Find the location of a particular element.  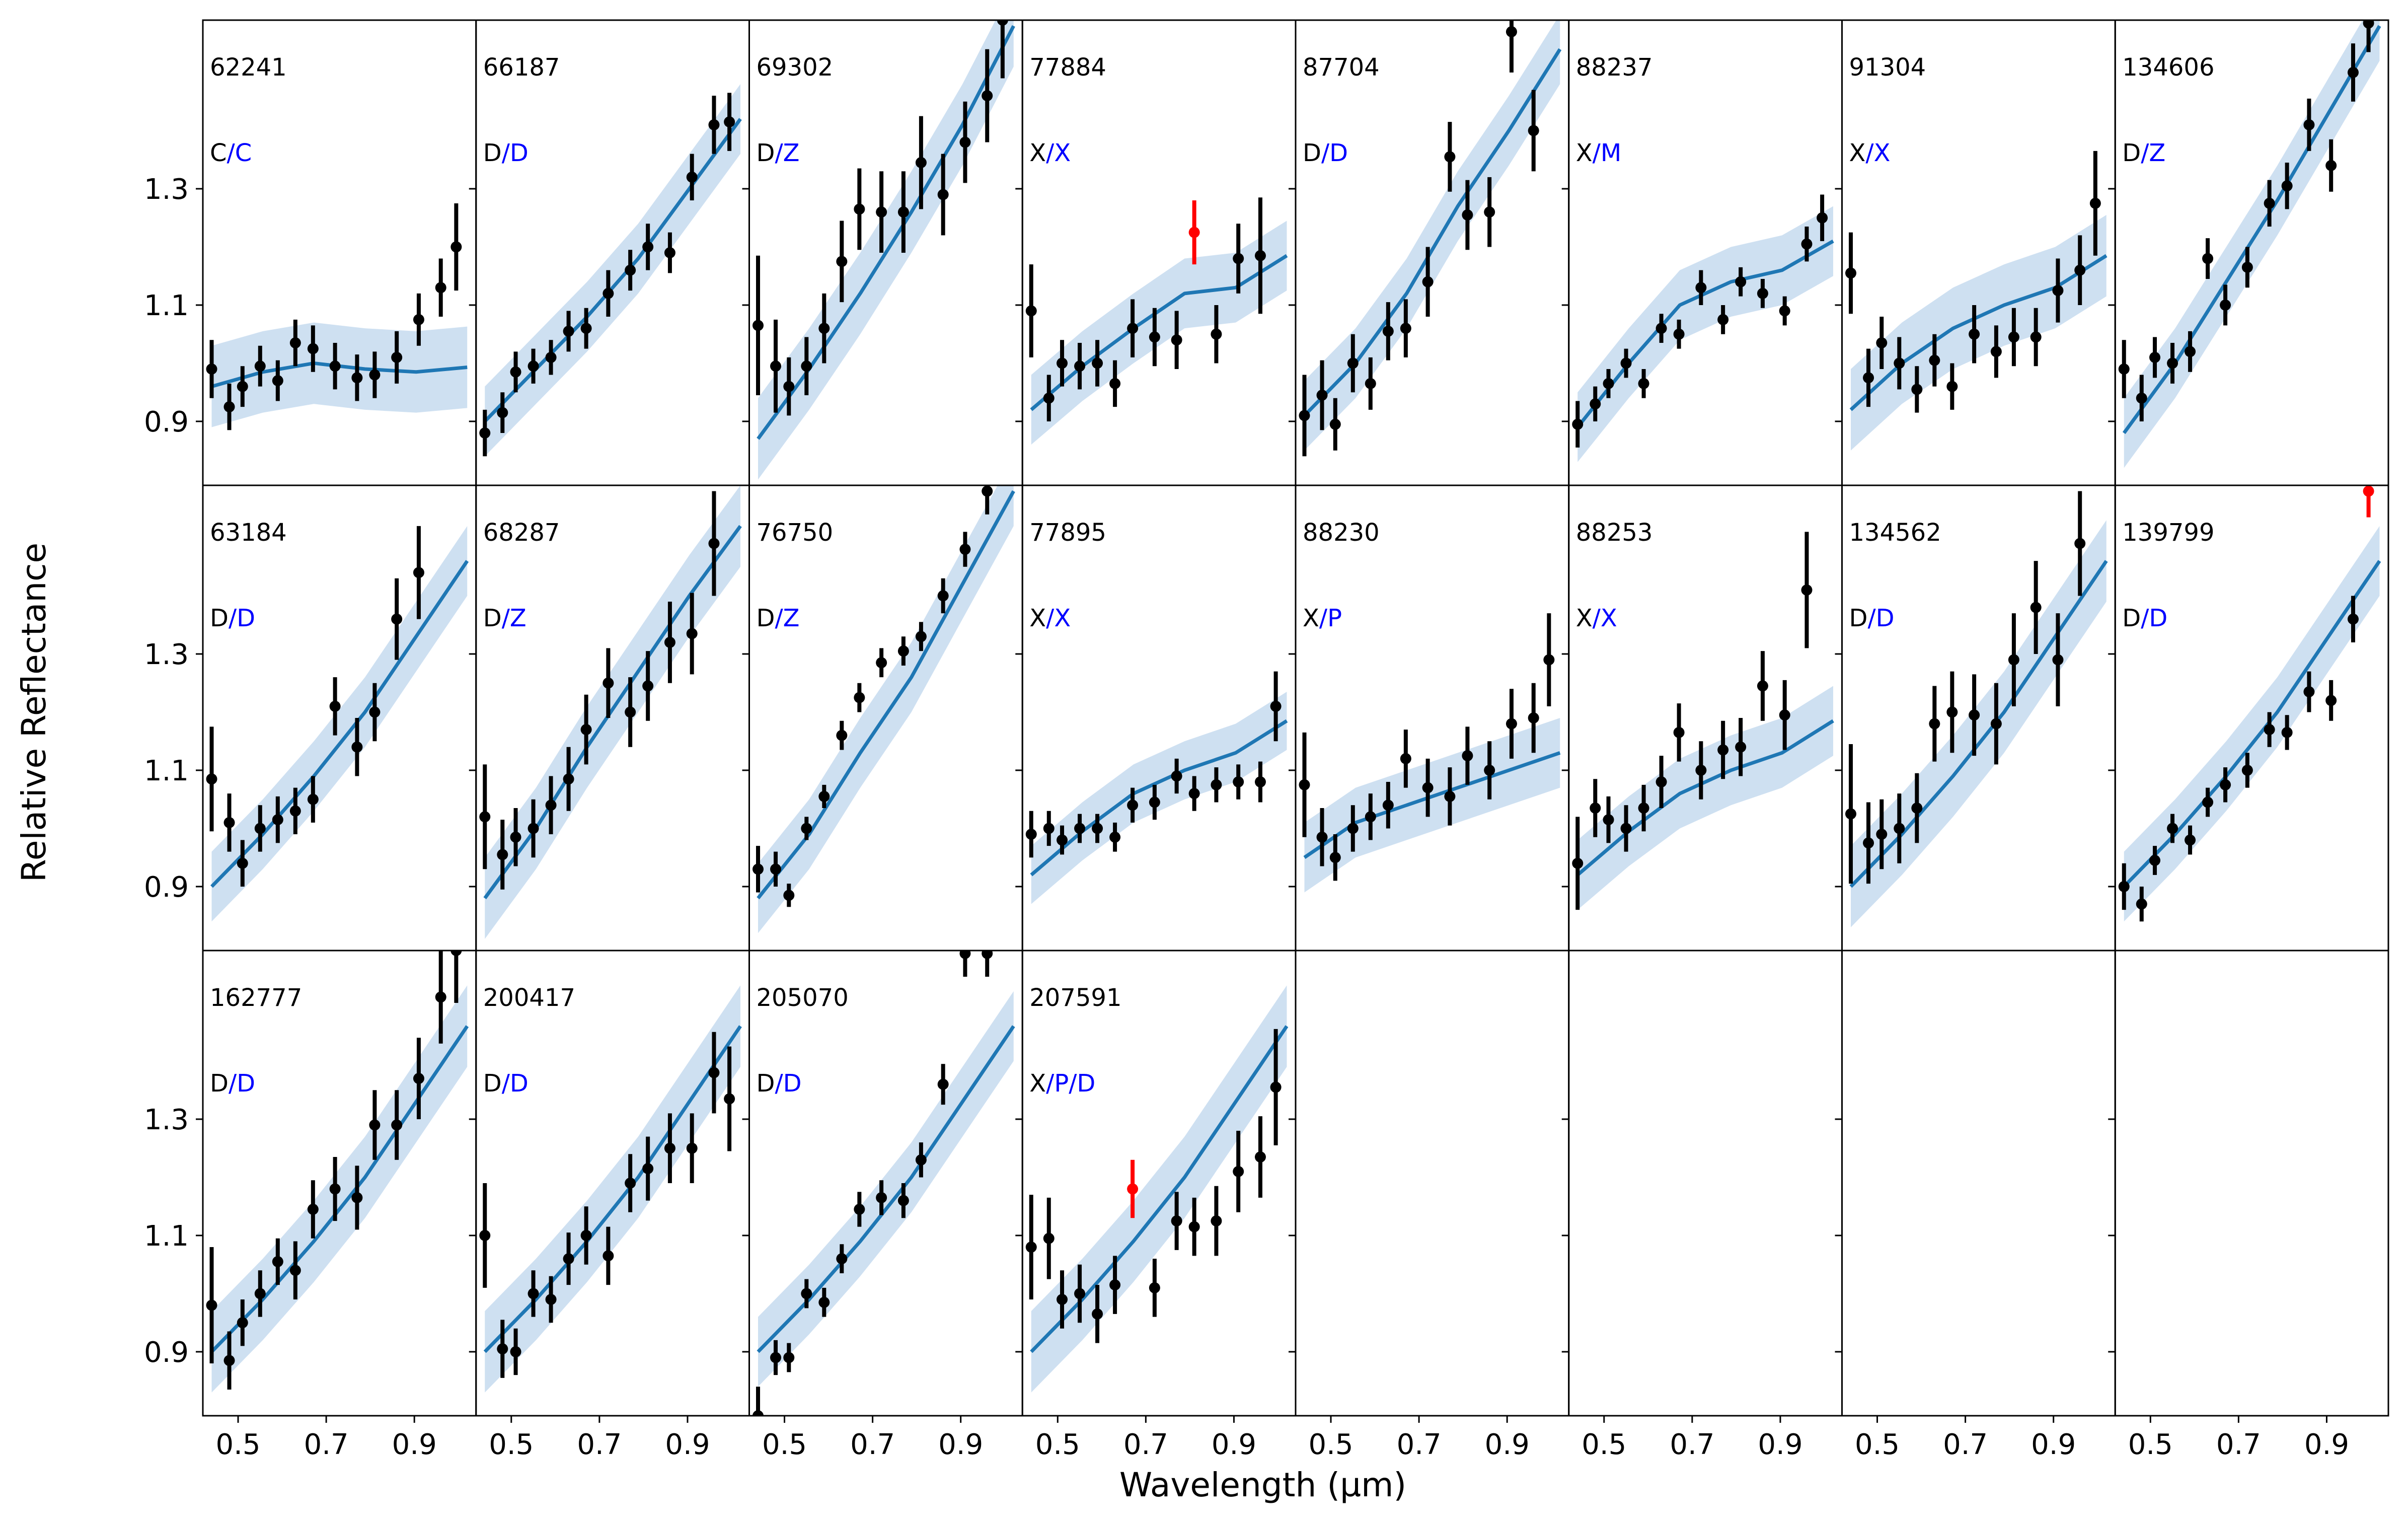

asteroid-id: 76750 is located at coordinates (795, 533).